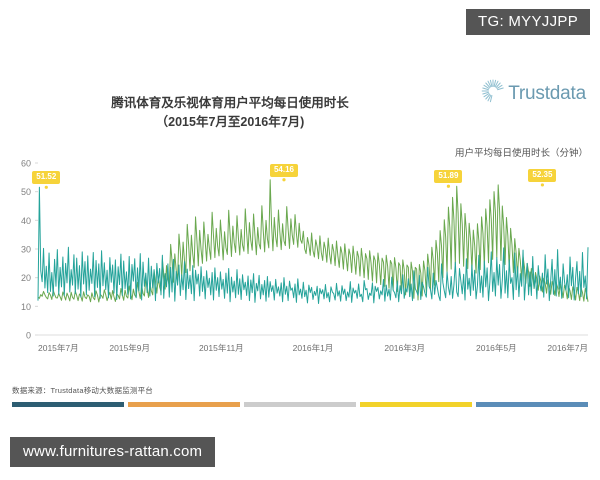 The width and height of the screenshot is (600, 480). I want to click on x-axis-tick-label: 2016年1月, so click(313, 348).